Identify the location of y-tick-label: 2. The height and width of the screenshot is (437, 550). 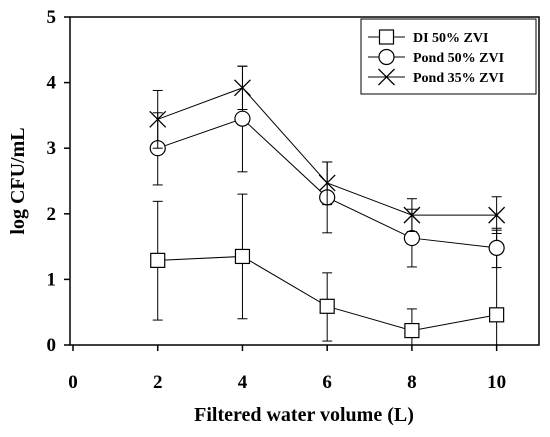
(52, 214).